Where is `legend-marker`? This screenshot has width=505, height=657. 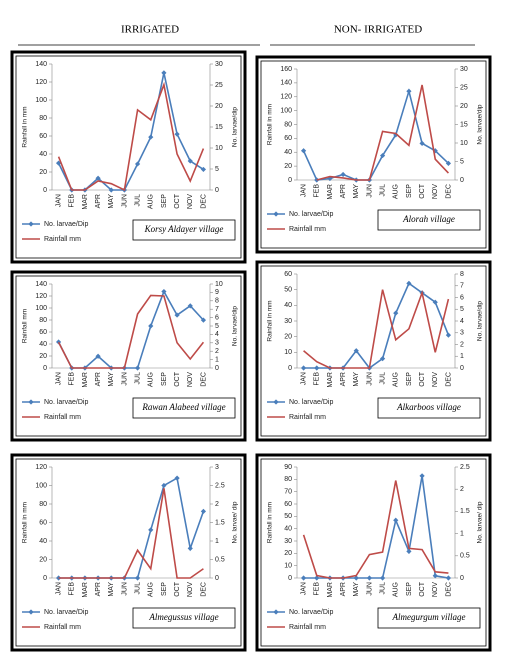
legend-marker is located at coordinates (31, 224).